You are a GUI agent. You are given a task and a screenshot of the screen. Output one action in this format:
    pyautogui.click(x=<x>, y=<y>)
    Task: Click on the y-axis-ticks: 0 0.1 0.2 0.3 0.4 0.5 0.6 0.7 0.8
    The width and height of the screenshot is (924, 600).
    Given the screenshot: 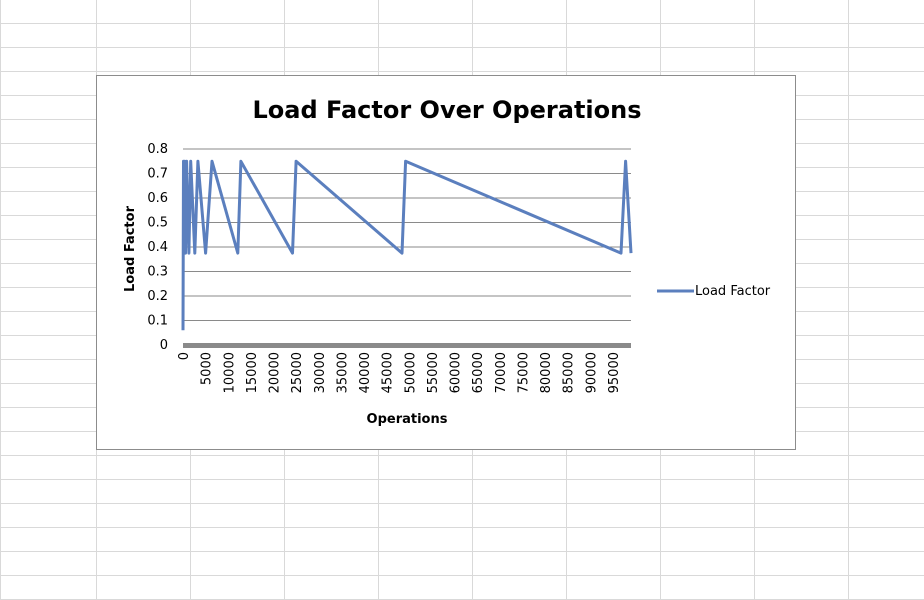 What is the action you would take?
    pyautogui.click(x=157, y=247)
    